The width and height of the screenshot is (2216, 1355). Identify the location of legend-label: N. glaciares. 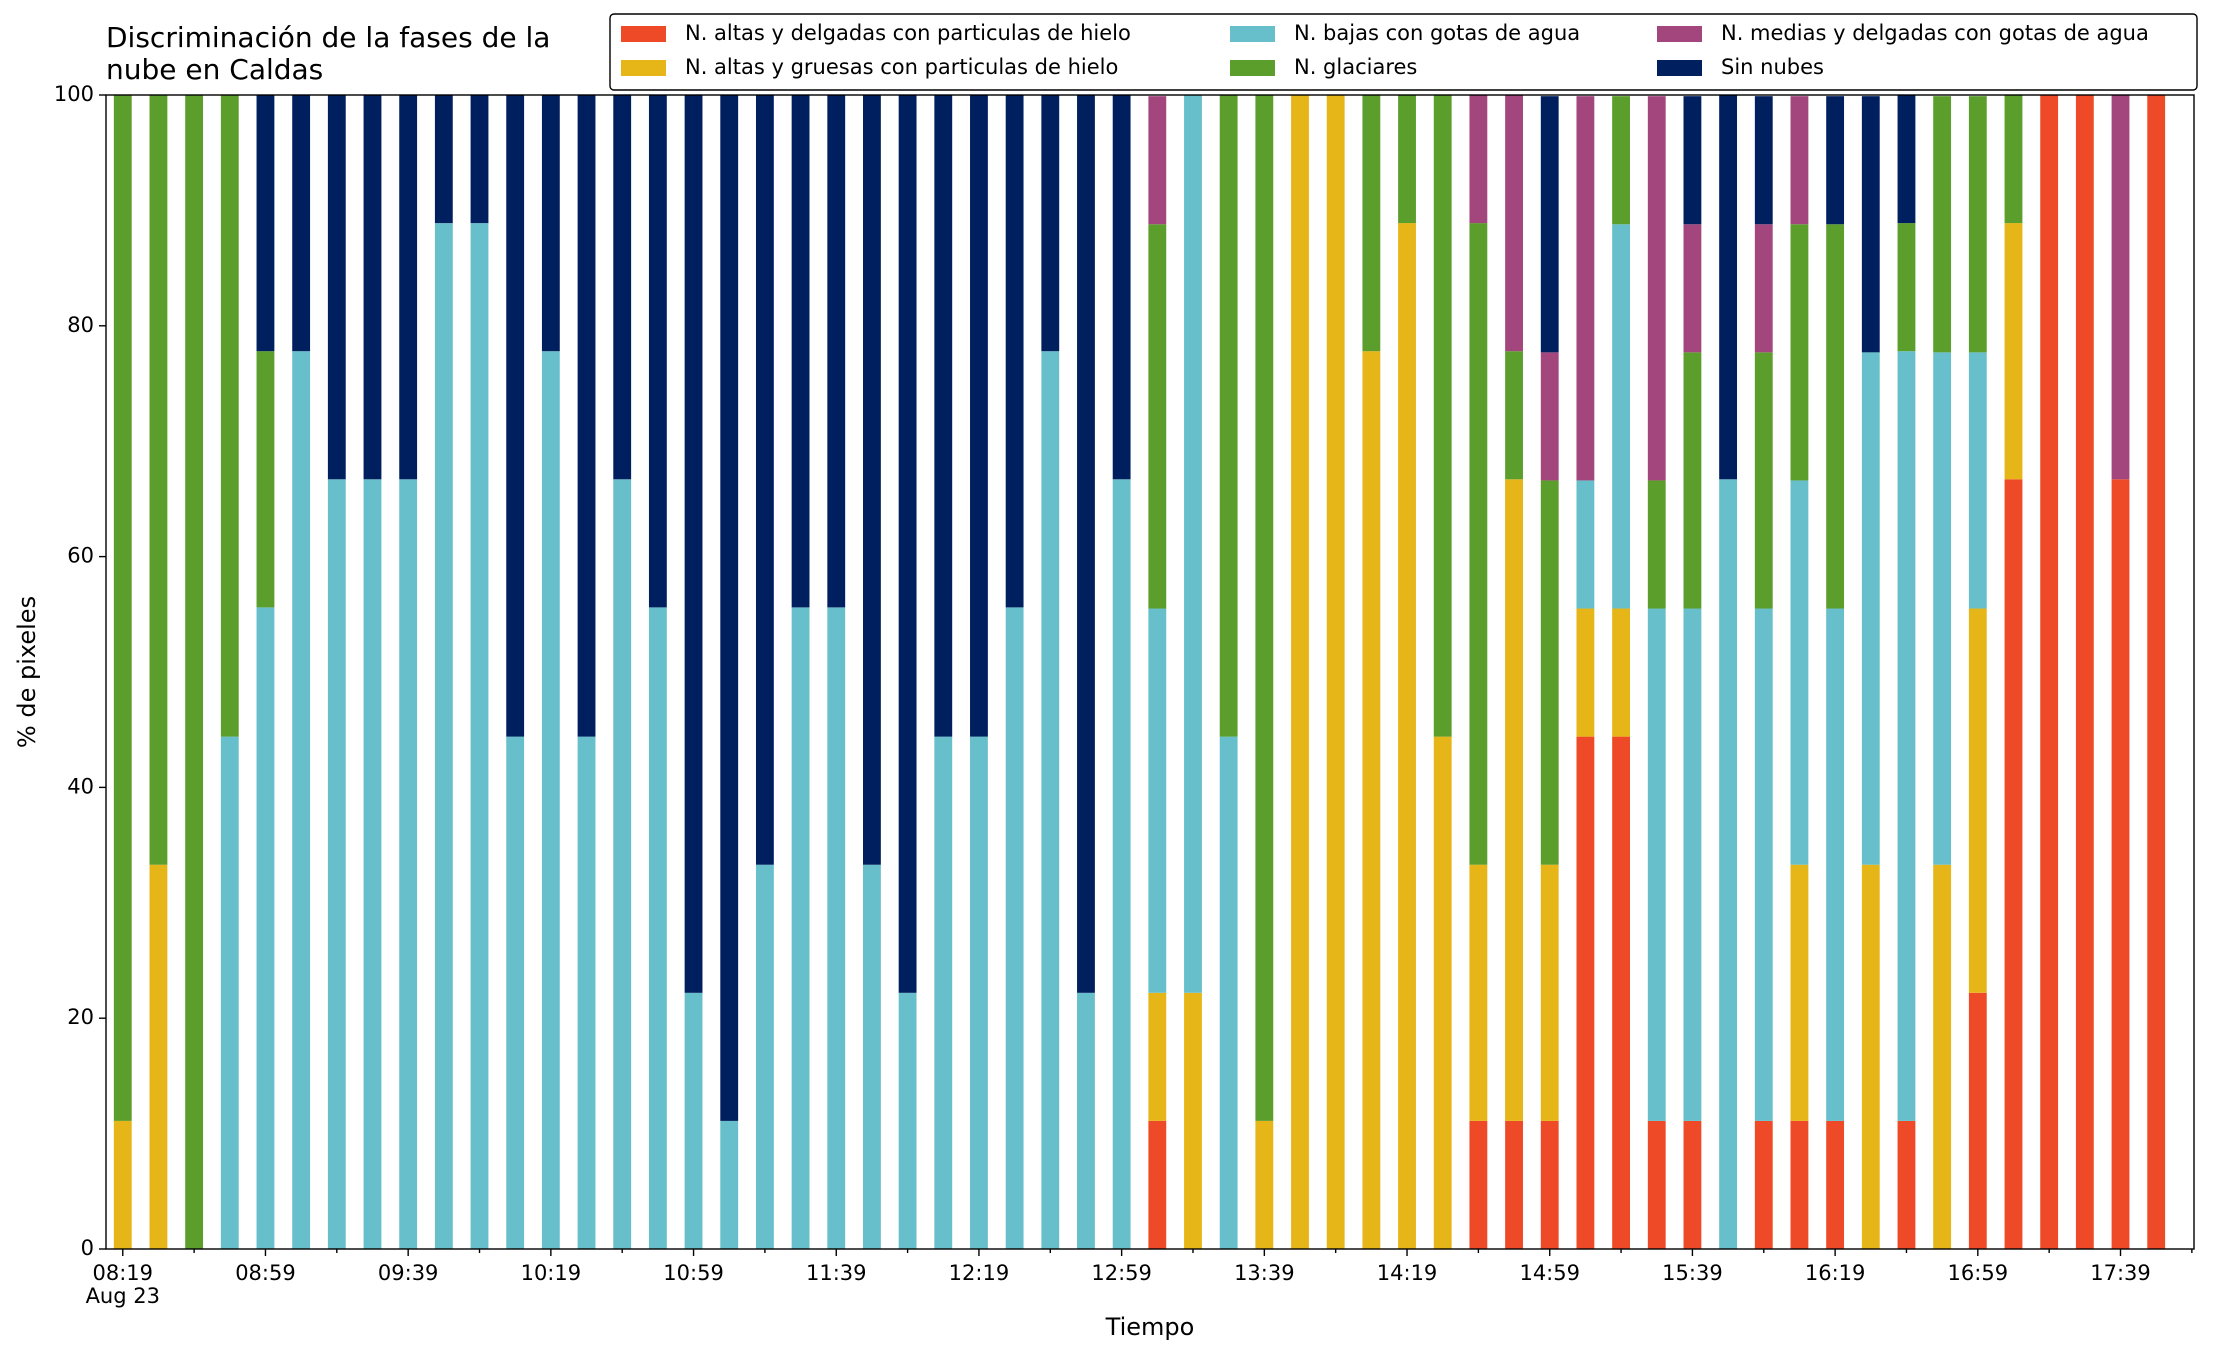
(1355, 67).